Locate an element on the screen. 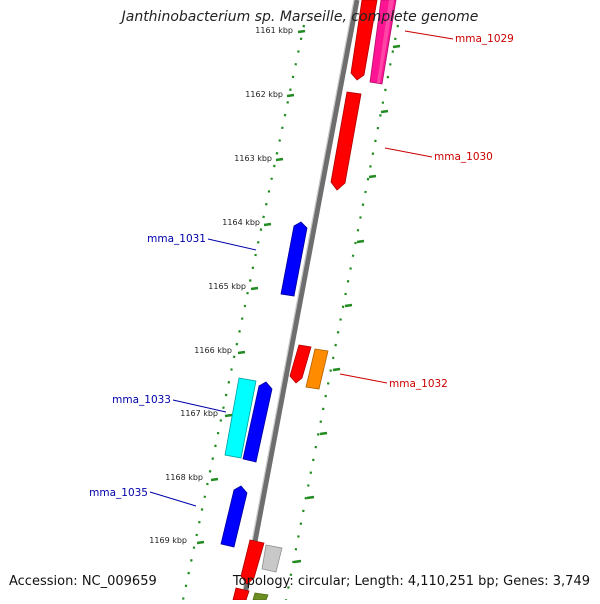 The height and width of the screenshot is (604, 600). gene-label-mma-1032: mma_1032 is located at coordinates (418, 384).